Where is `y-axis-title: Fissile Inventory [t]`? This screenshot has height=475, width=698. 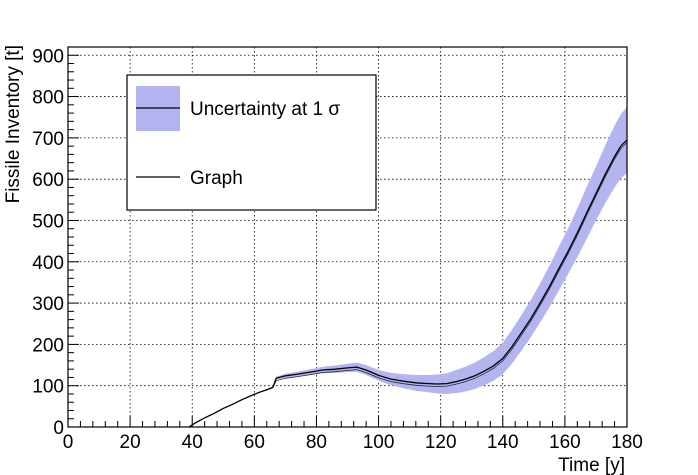 y-axis-title: Fissile Inventory [t] is located at coordinates (13, 124).